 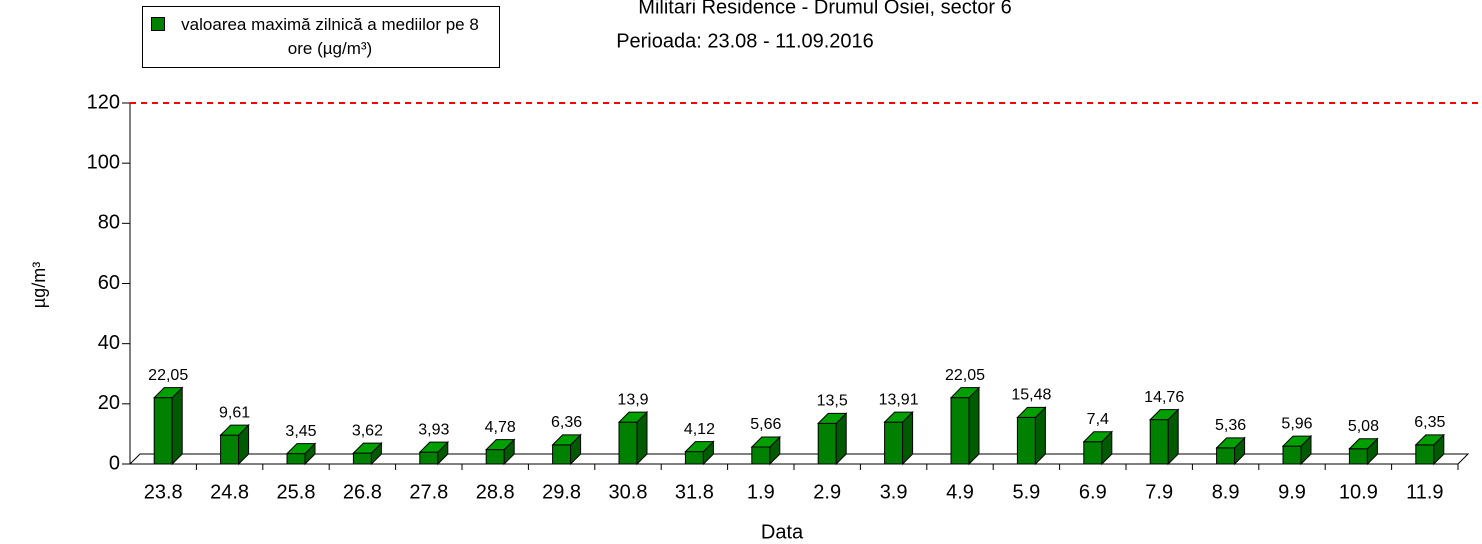 What do you see at coordinates (694, 492) in the screenshot?
I see `x-tick-label: 31.8` at bounding box center [694, 492].